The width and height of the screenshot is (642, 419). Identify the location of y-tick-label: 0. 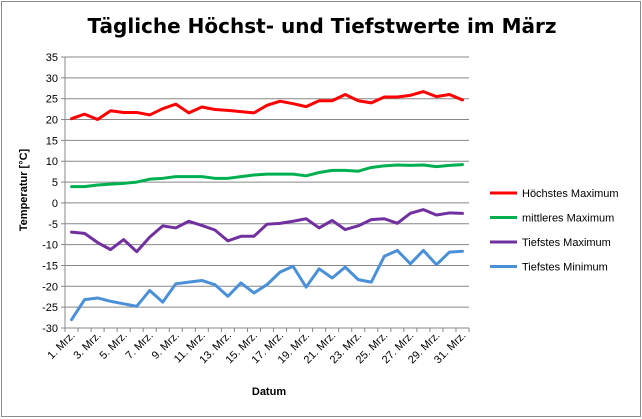
(55, 204).